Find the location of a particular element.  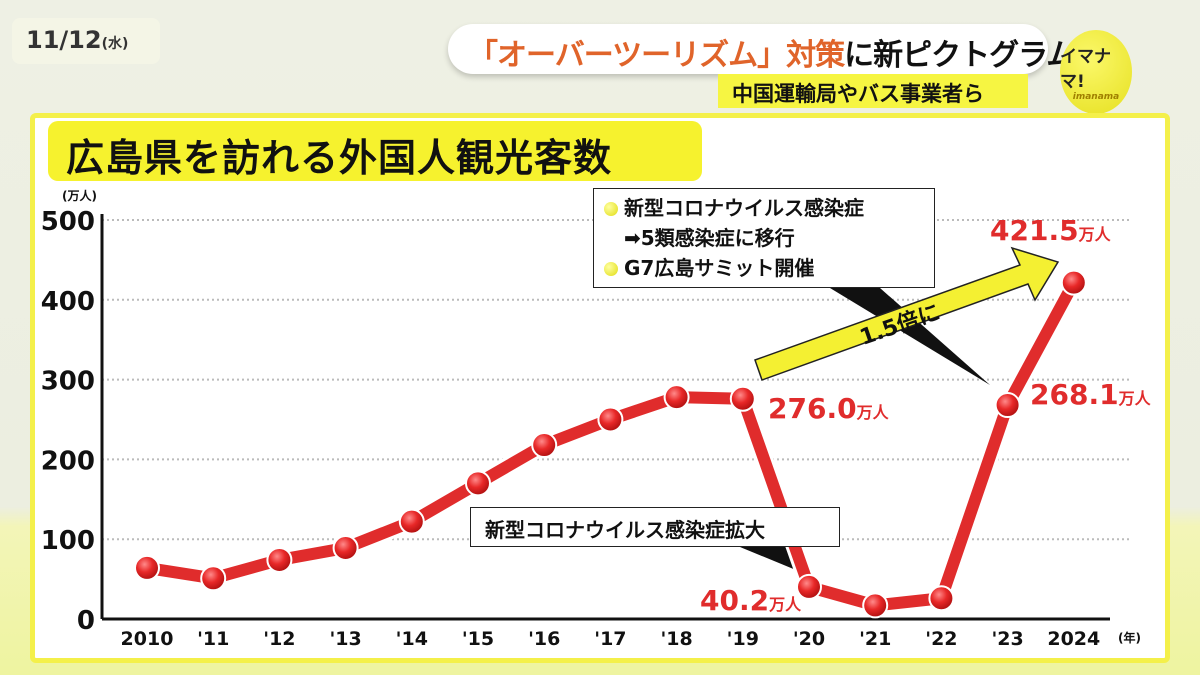

y-tick-label: 500 is located at coordinates (68, 222).